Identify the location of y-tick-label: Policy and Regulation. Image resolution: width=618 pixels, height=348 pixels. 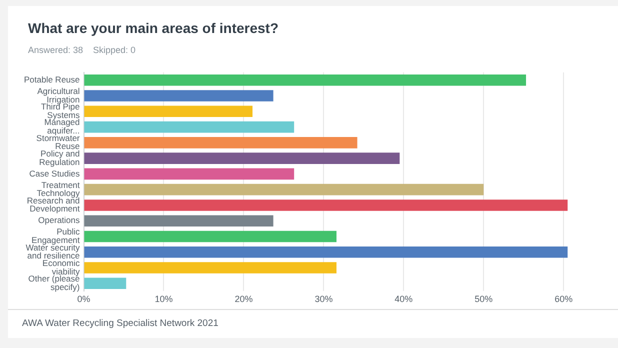
(59, 157).